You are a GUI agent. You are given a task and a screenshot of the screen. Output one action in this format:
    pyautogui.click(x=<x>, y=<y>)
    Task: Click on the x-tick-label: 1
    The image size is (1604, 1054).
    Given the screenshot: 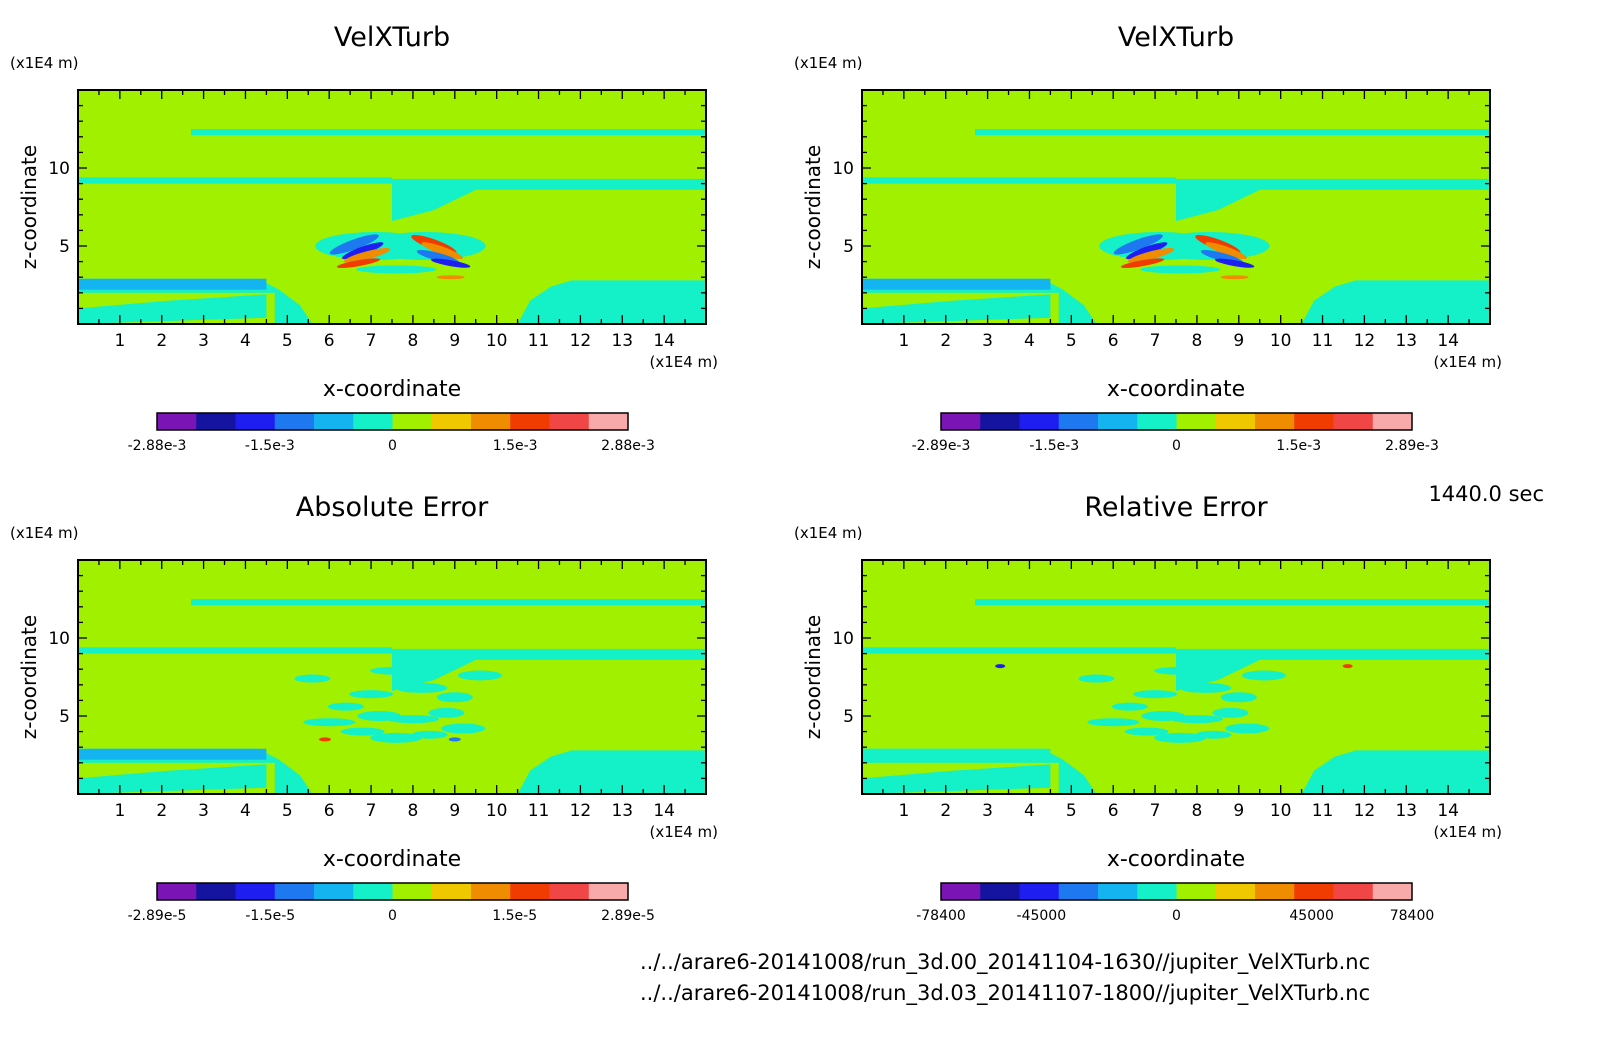 What is the action you would take?
    pyautogui.click(x=903, y=341)
    